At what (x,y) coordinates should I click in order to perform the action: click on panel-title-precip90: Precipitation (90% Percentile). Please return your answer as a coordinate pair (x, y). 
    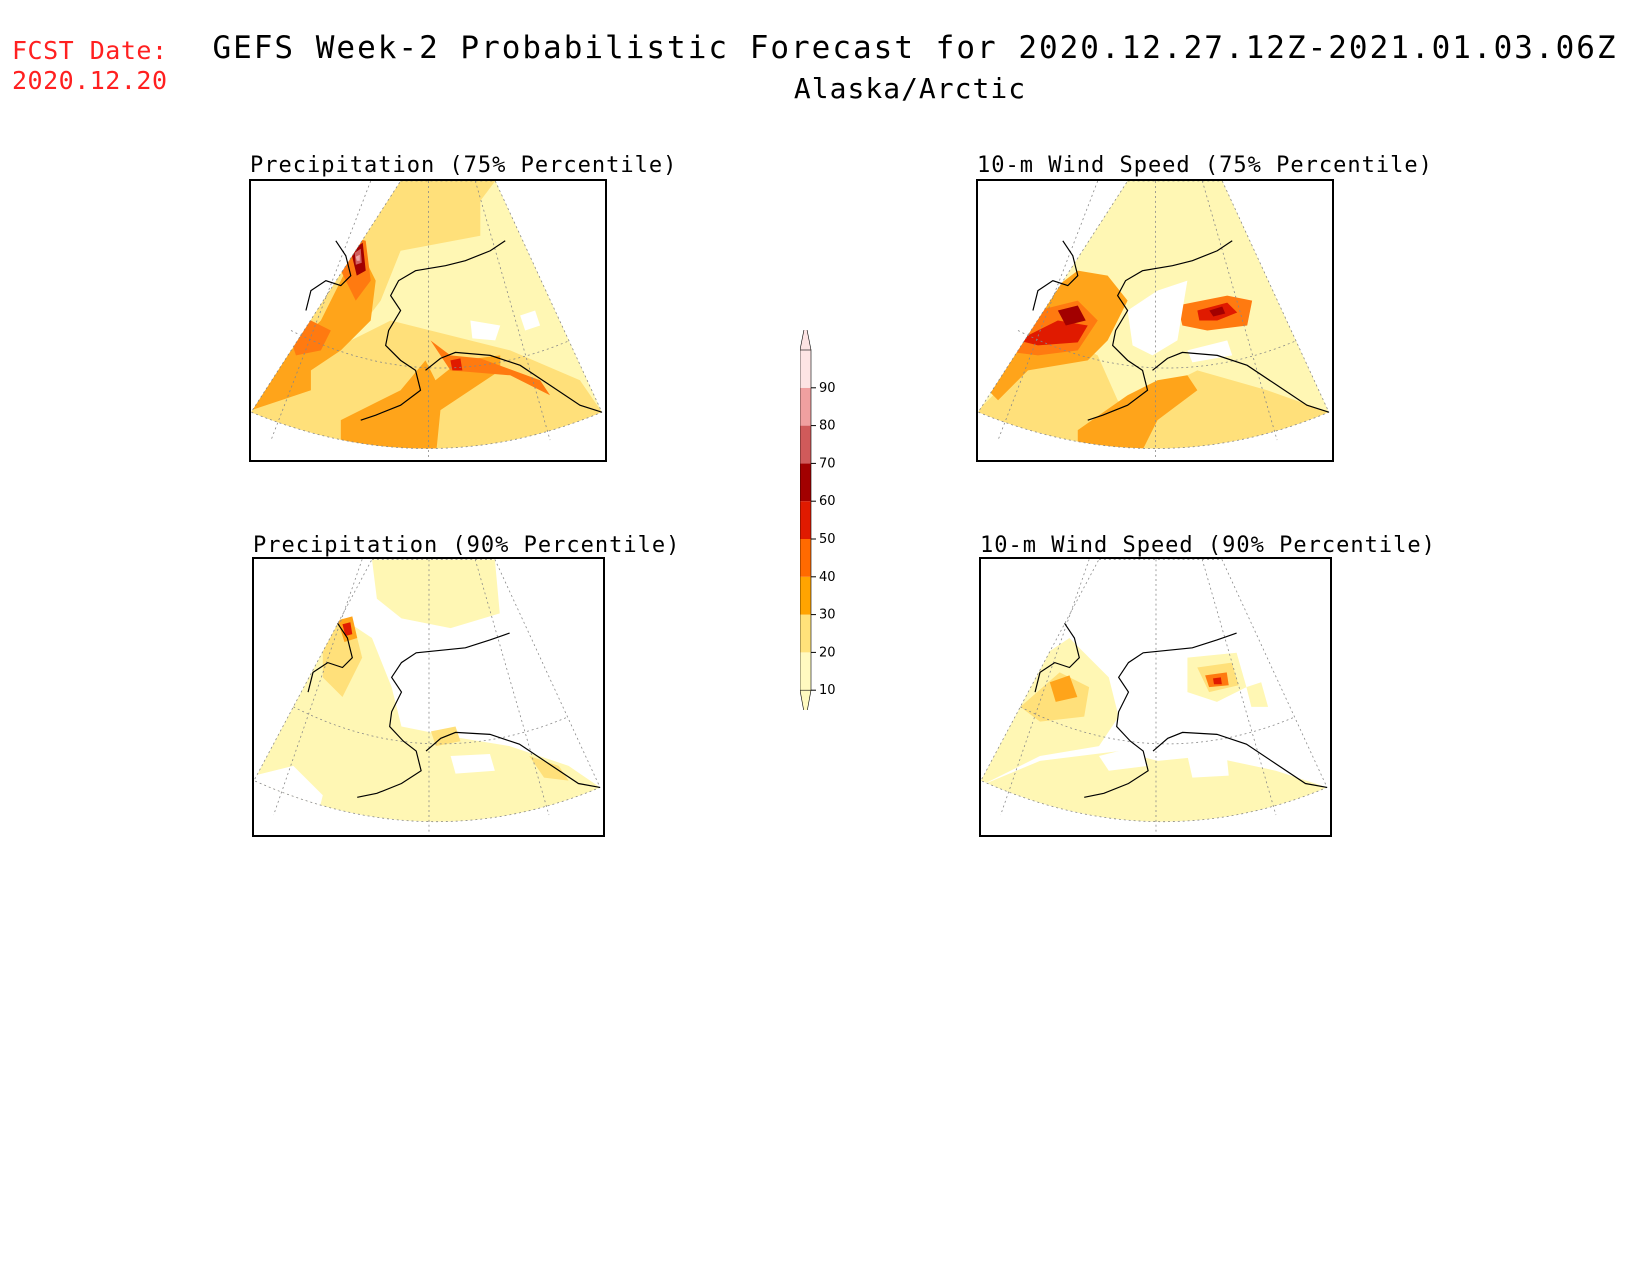
    Looking at the image, I should click on (467, 545).